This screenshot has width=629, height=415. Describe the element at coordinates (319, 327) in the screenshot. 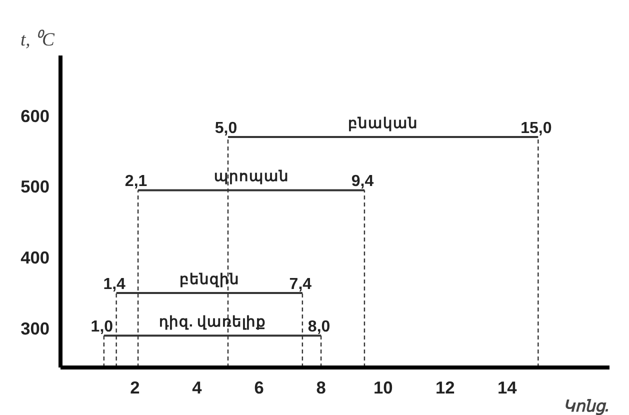

I see `annotation: 8,0` at that location.